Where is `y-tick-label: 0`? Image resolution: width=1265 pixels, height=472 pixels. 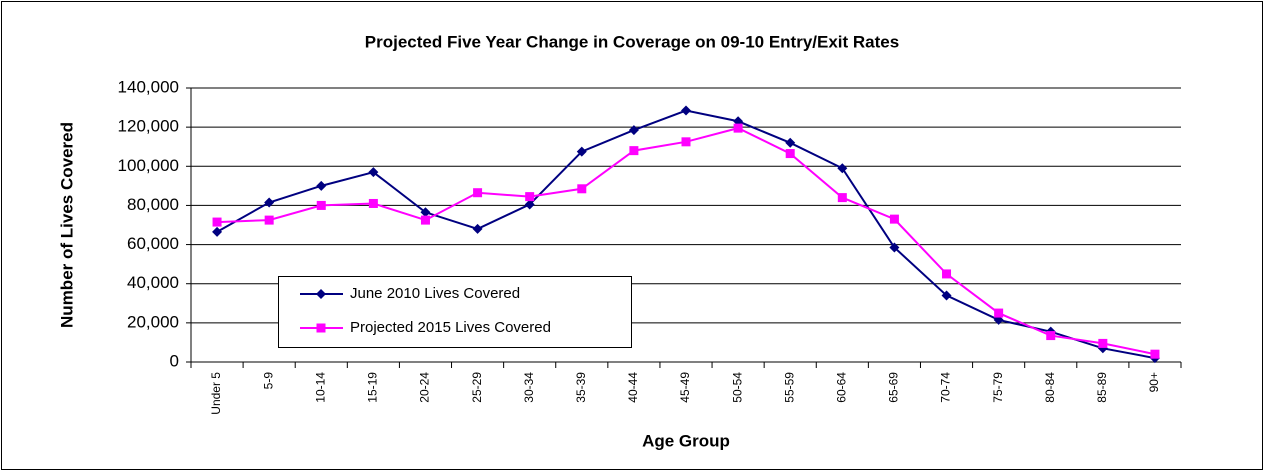 y-tick-label: 0 is located at coordinates (174, 360).